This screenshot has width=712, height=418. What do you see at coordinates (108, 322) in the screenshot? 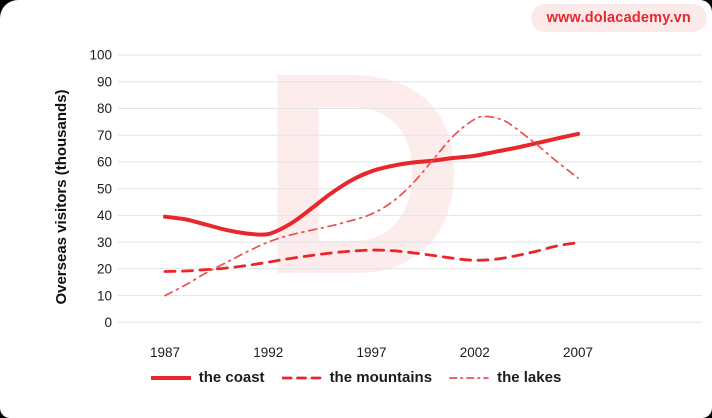
I see `y-tick-label: 0` at bounding box center [108, 322].